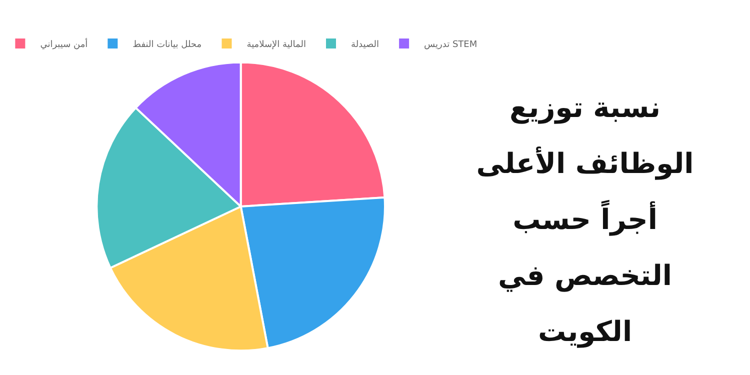 This screenshot has height=375, width=750. What do you see at coordinates (365, 45) in the screenshot?
I see `legend-label: الصيدلة` at bounding box center [365, 45].